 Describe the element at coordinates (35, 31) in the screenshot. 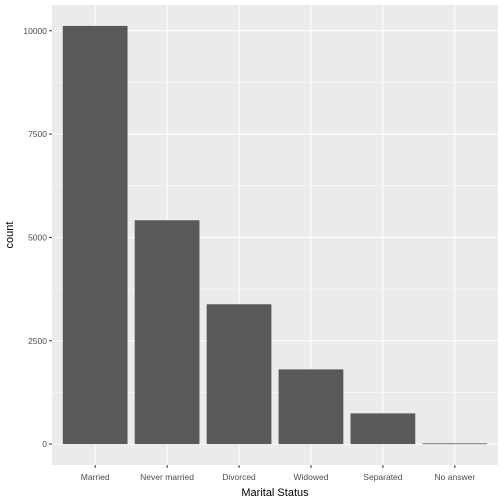

I see `y-tick-label: 10000` at that location.